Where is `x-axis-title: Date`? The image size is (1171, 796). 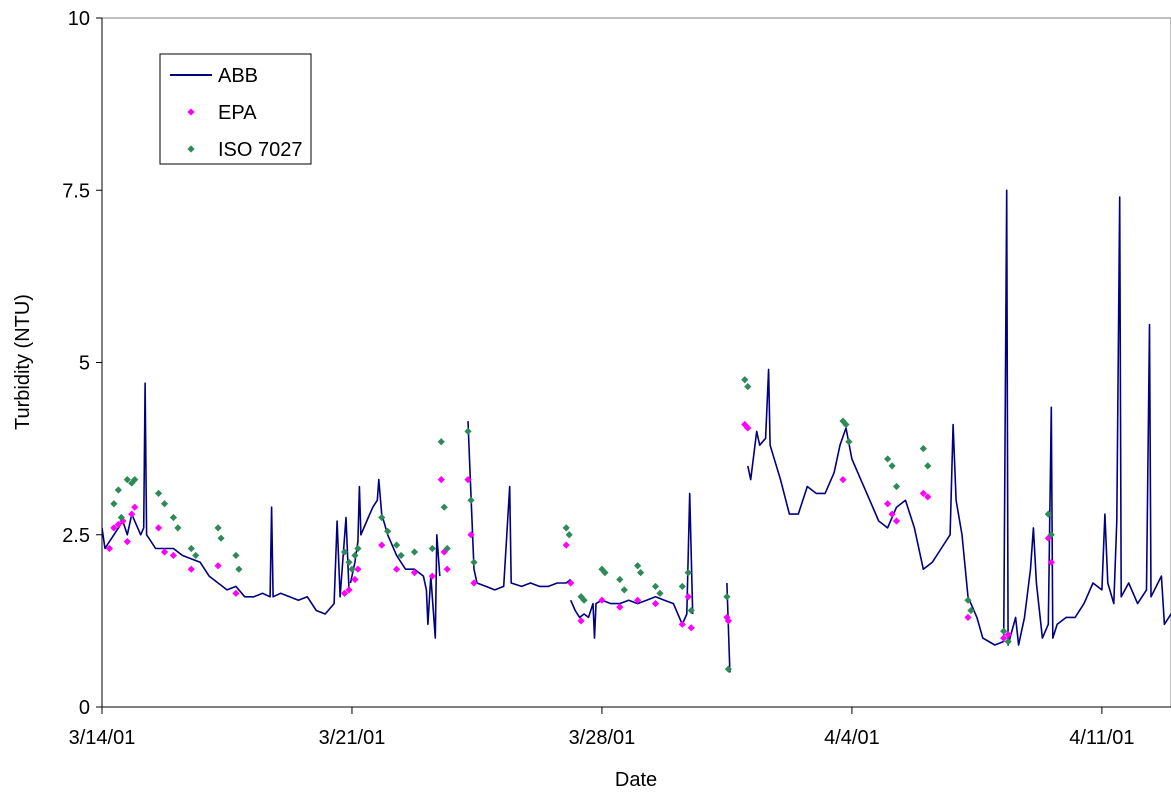 x-axis-title: Date is located at coordinates (636, 780).